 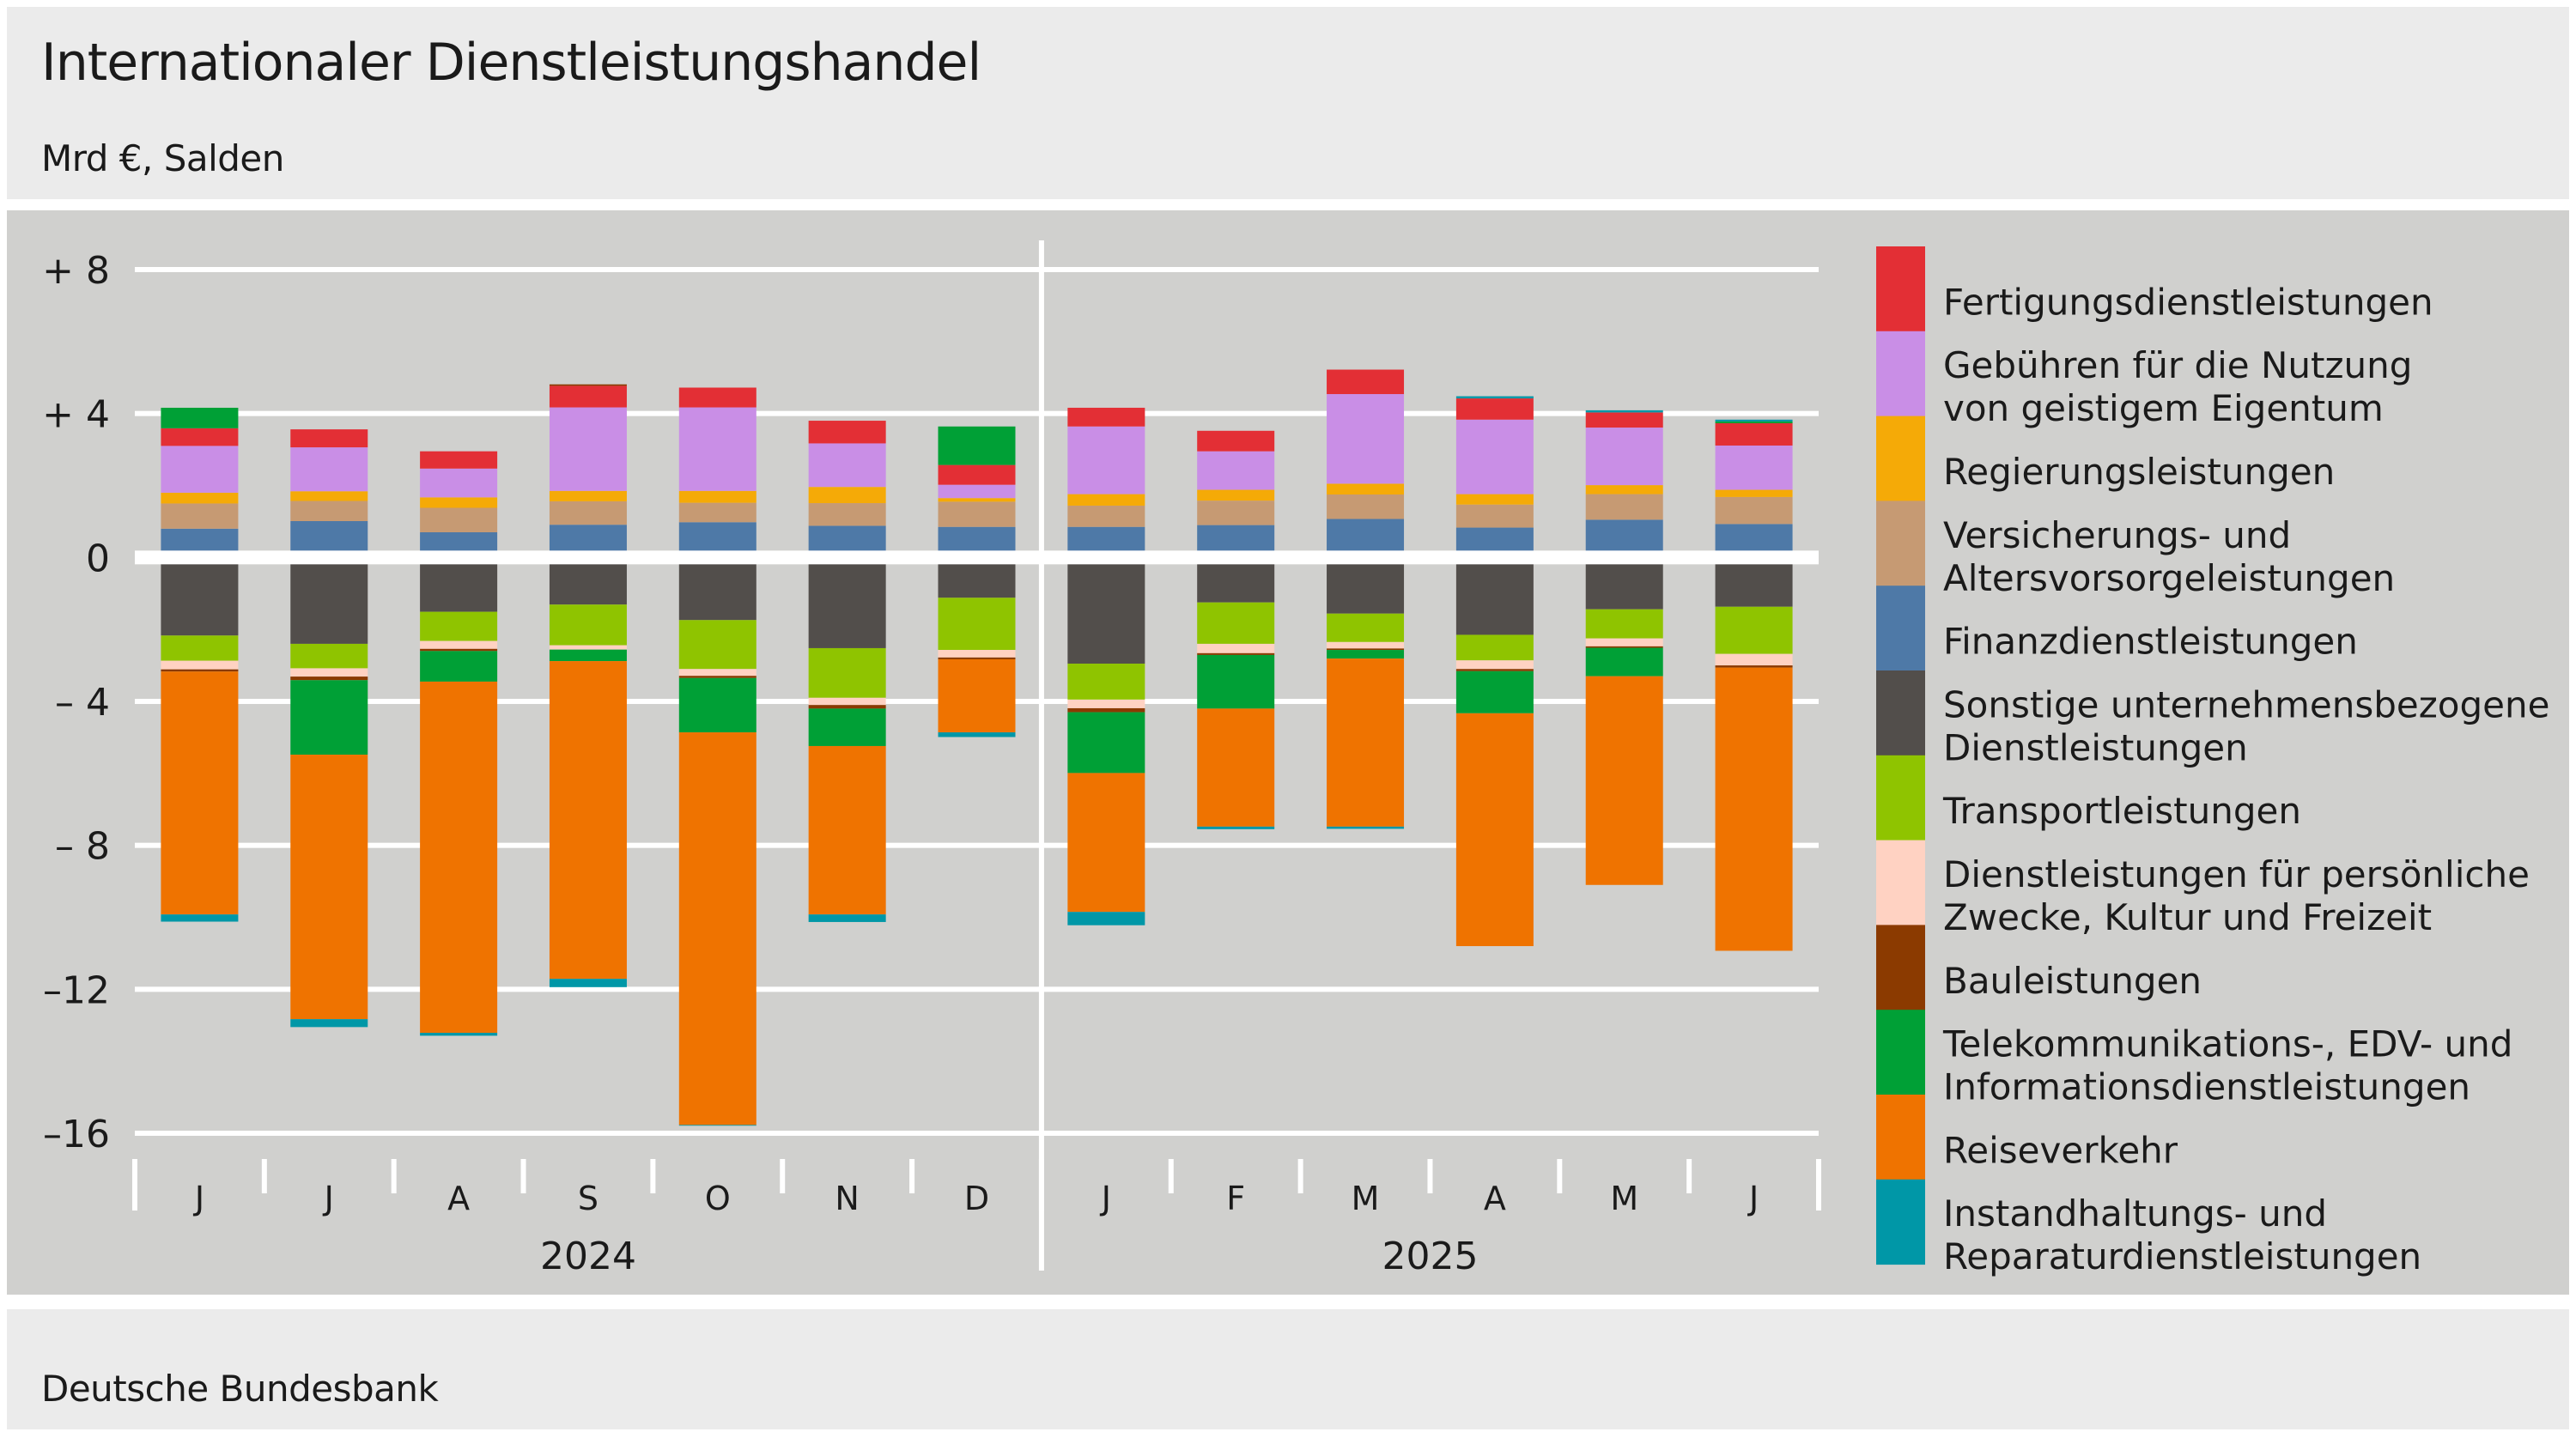 What do you see at coordinates (1041, 755) in the screenshot?
I see `year-divider` at bounding box center [1041, 755].